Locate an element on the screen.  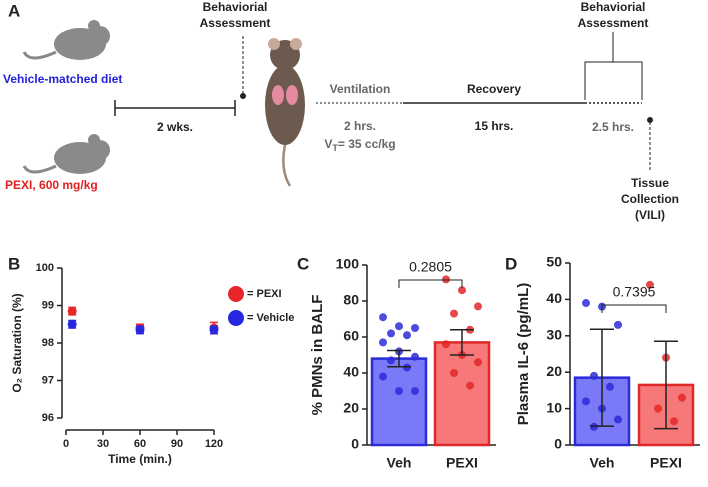
y-tick-label: 20 is located at coordinates (554, 371).